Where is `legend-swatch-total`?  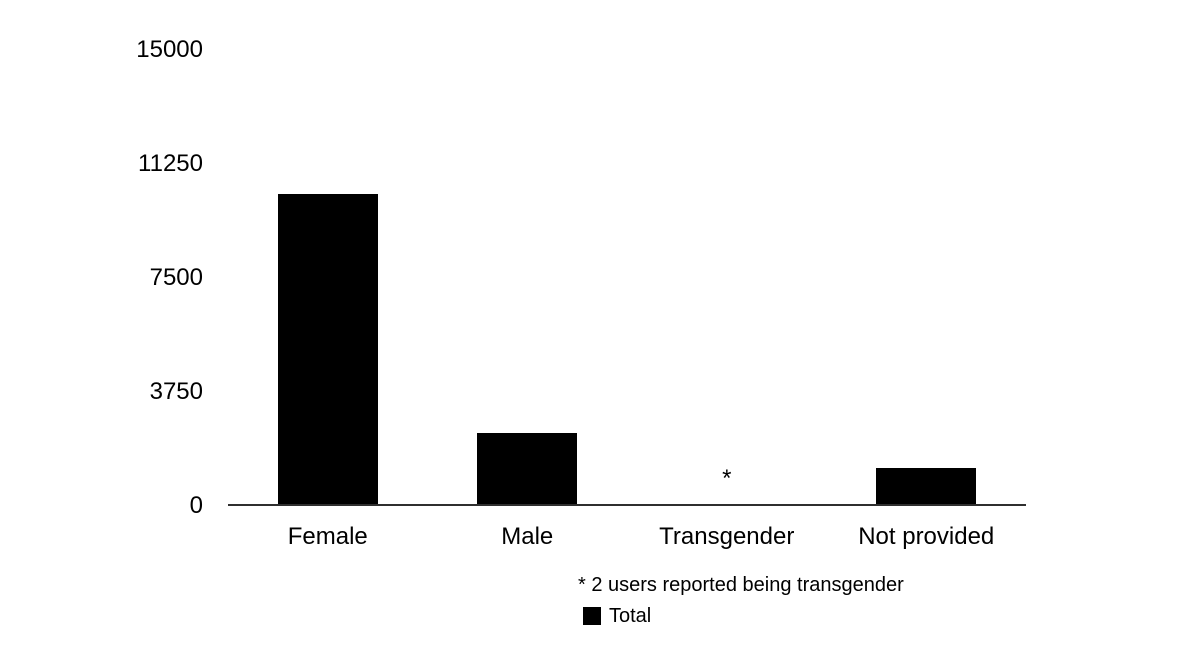 legend-swatch-total is located at coordinates (592, 616).